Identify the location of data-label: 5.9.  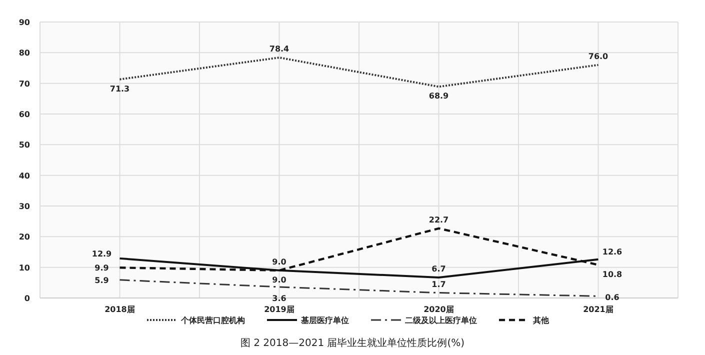
(102, 280).